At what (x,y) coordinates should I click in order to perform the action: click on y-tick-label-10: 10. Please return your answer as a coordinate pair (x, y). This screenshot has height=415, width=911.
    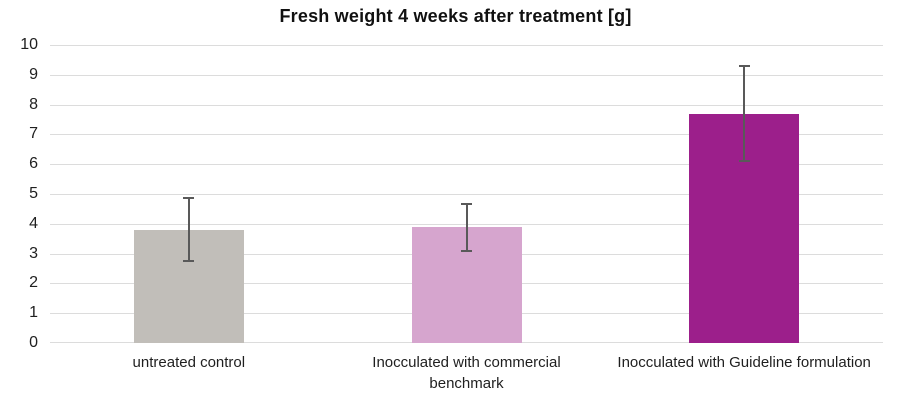
    Looking at the image, I should click on (29, 44).